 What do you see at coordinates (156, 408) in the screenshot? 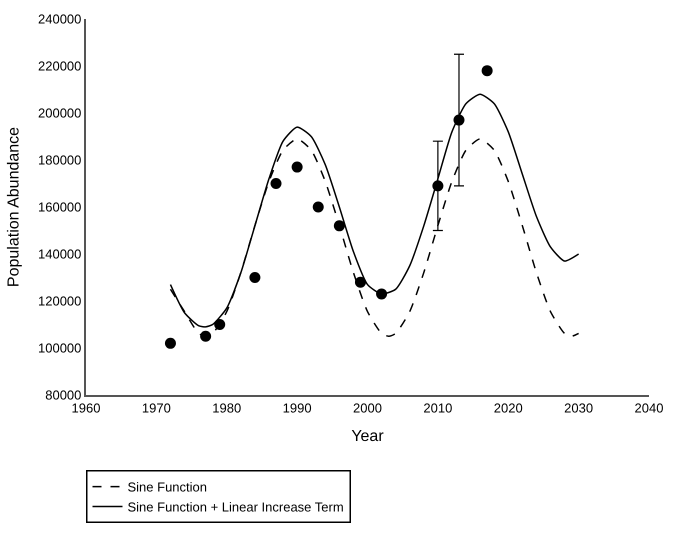
I see `x-tick-label: 1970` at bounding box center [156, 408].